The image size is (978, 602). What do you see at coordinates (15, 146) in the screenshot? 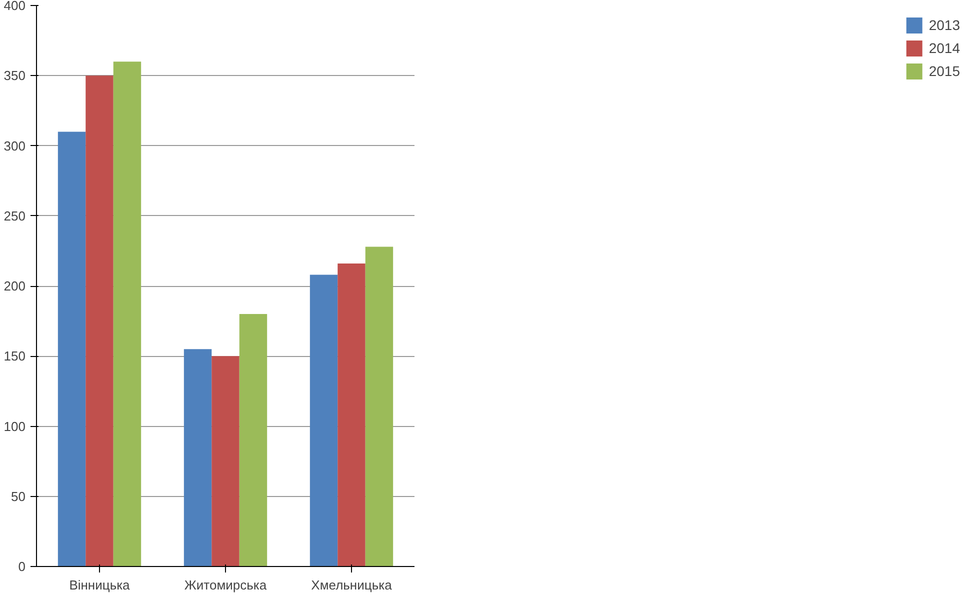
I see `y-tick-label: 300` at bounding box center [15, 146].